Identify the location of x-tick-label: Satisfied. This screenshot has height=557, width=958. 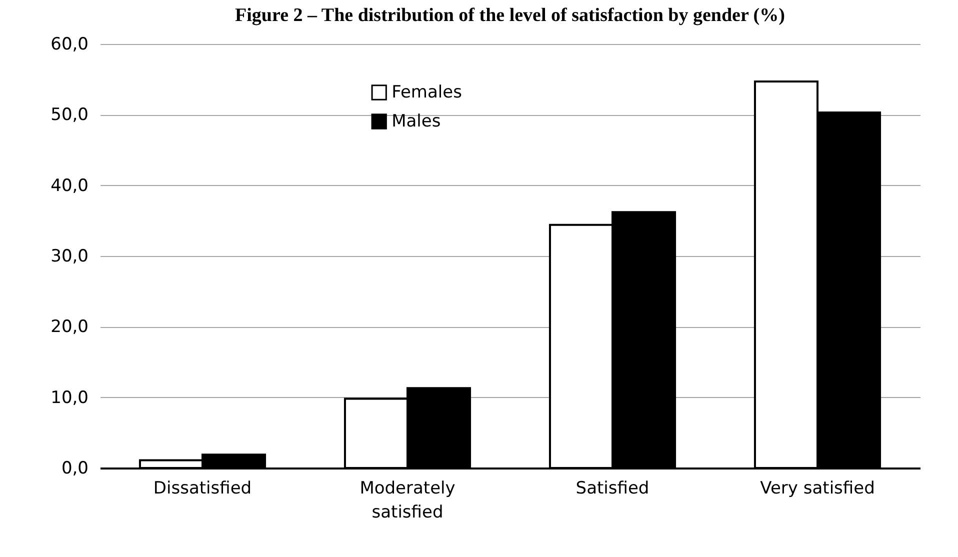
(613, 488).